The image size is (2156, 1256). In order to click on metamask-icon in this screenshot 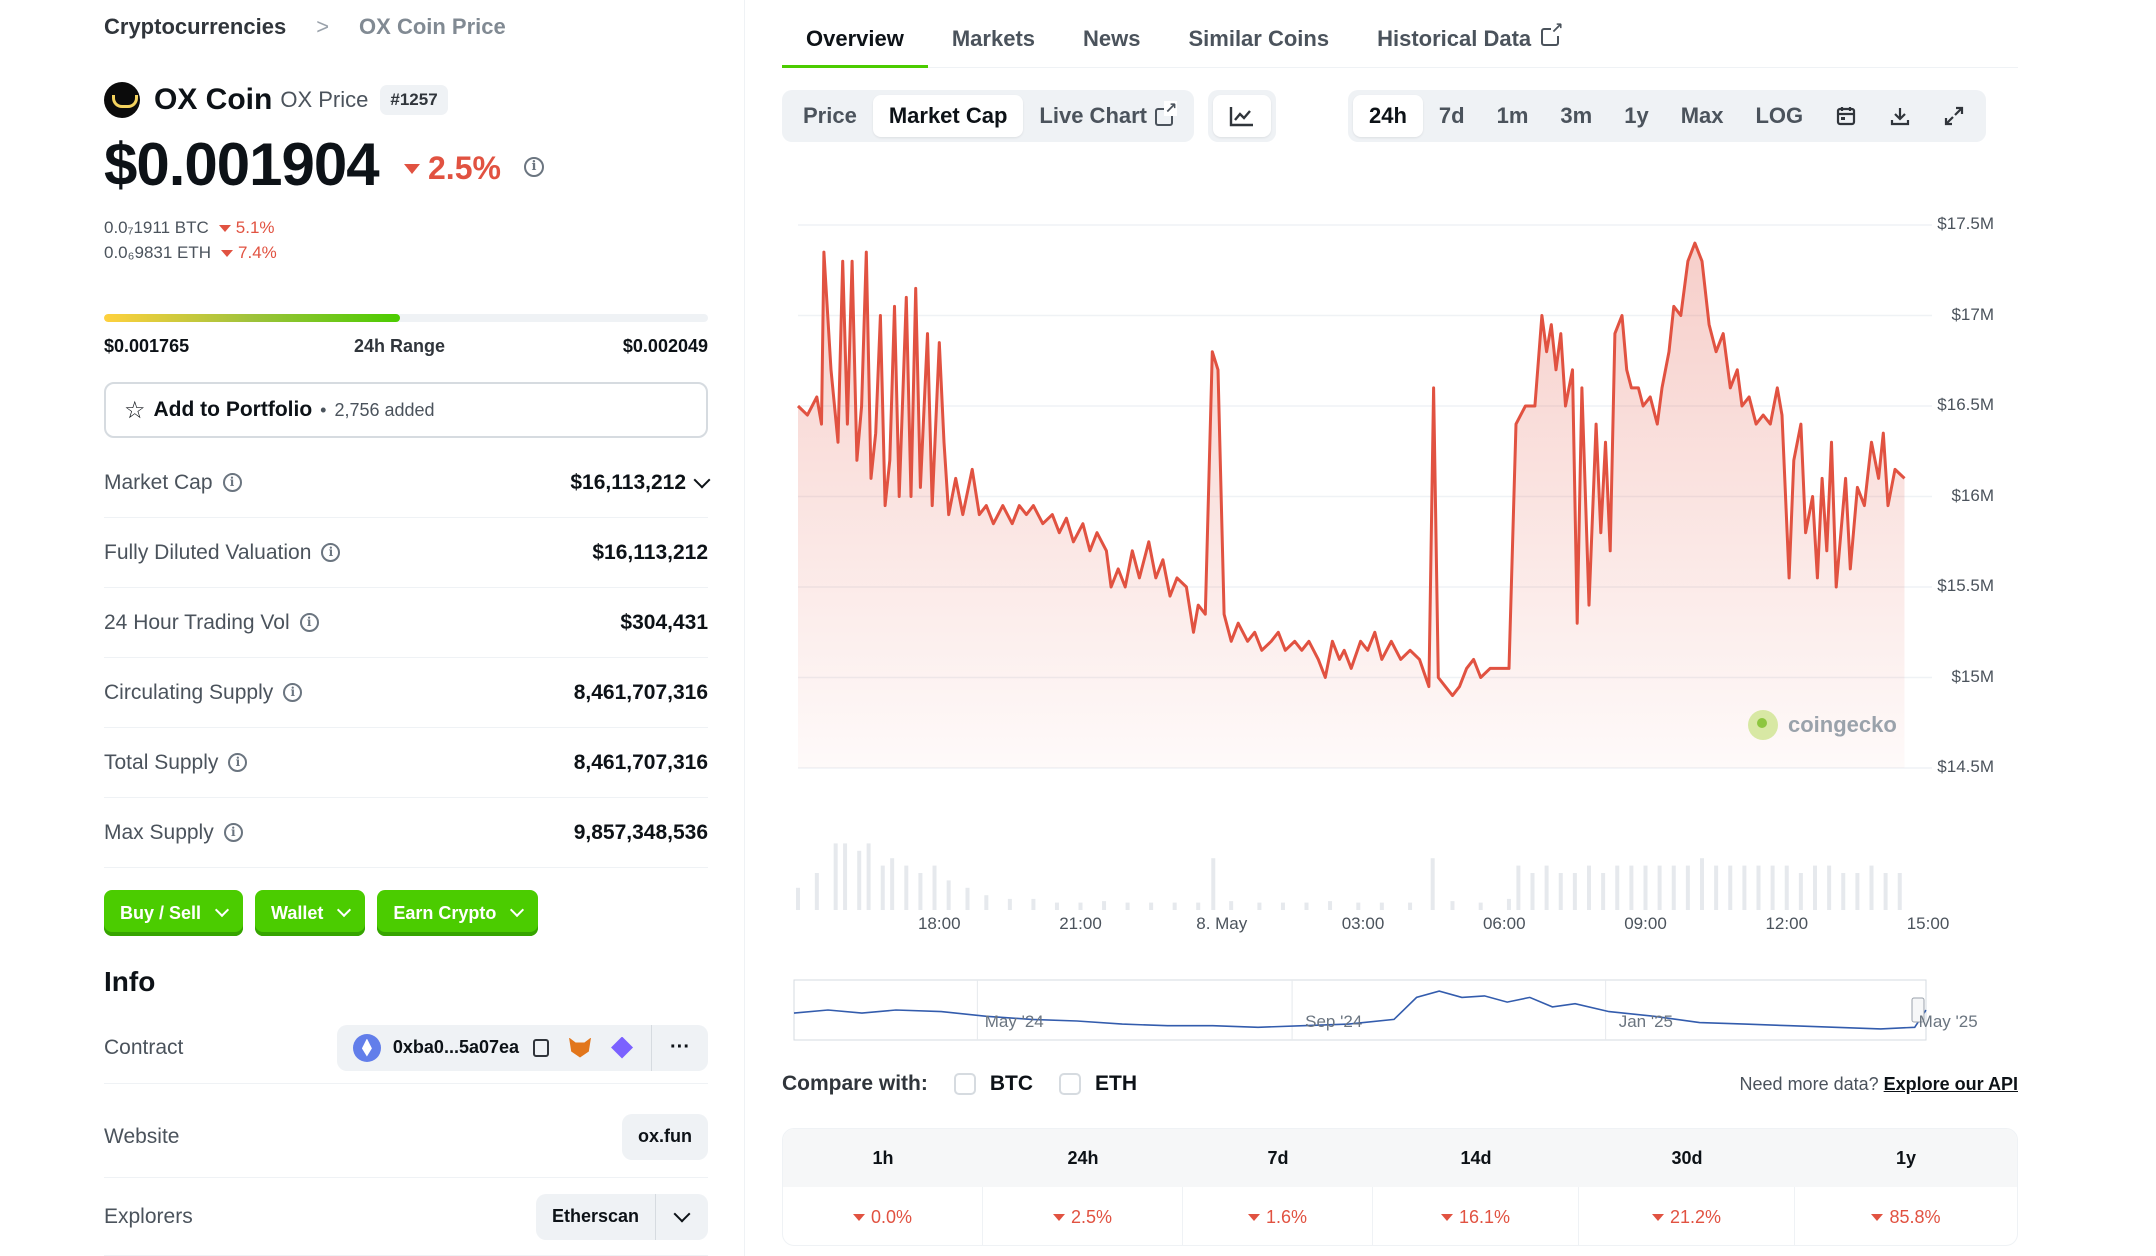, I will do `click(580, 1047)`.